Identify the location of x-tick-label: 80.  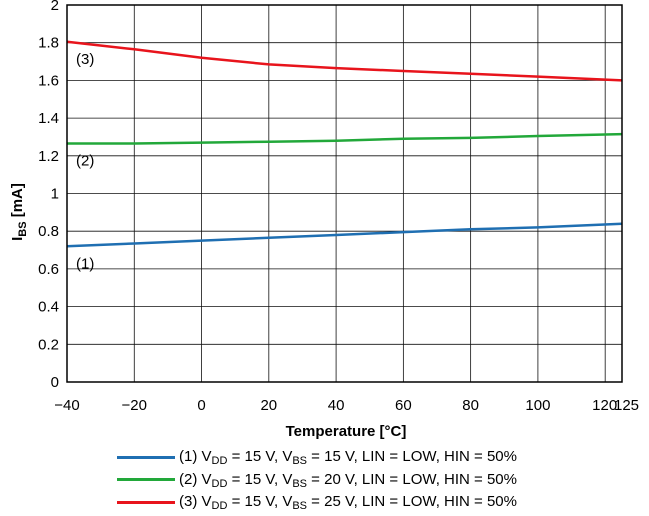
(470, 405).